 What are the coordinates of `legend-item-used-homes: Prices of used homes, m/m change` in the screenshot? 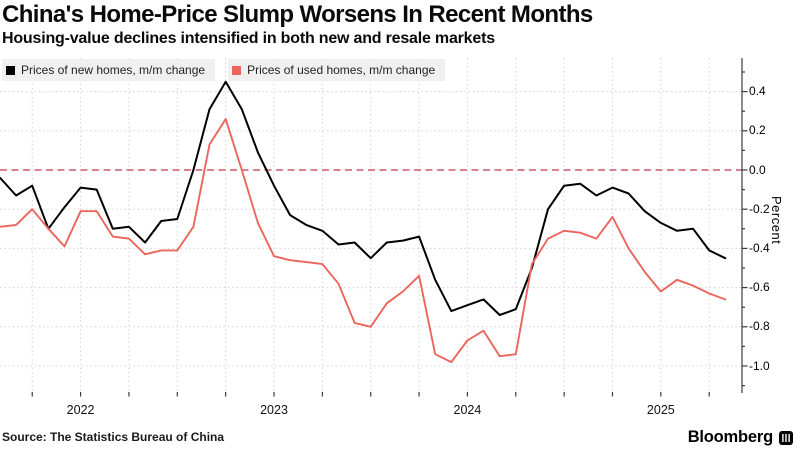 It's located at (337, 70).